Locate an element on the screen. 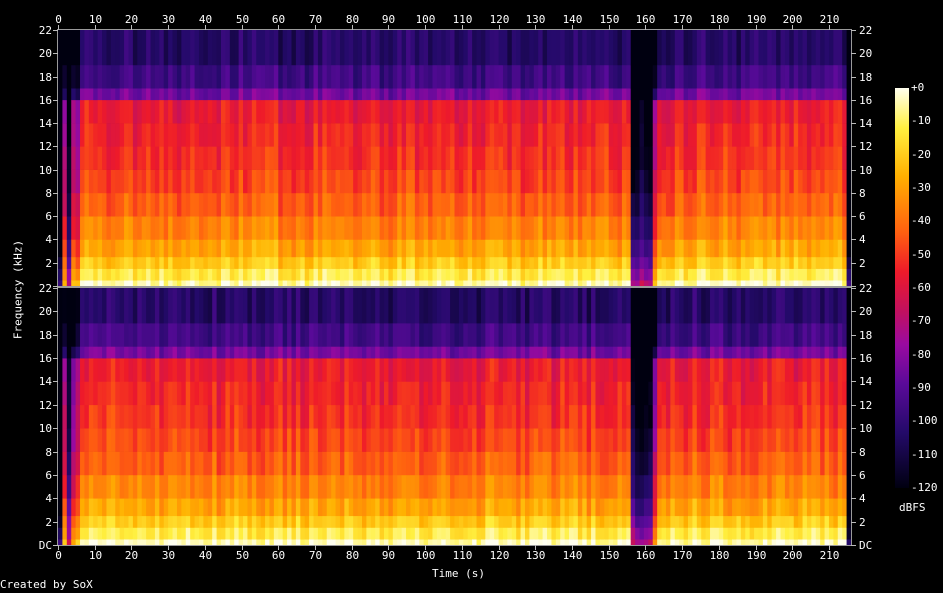 The height and width of the screenshot is (593, 943). colorbar-tick-label: -10 is located at coordinates (921, 121).